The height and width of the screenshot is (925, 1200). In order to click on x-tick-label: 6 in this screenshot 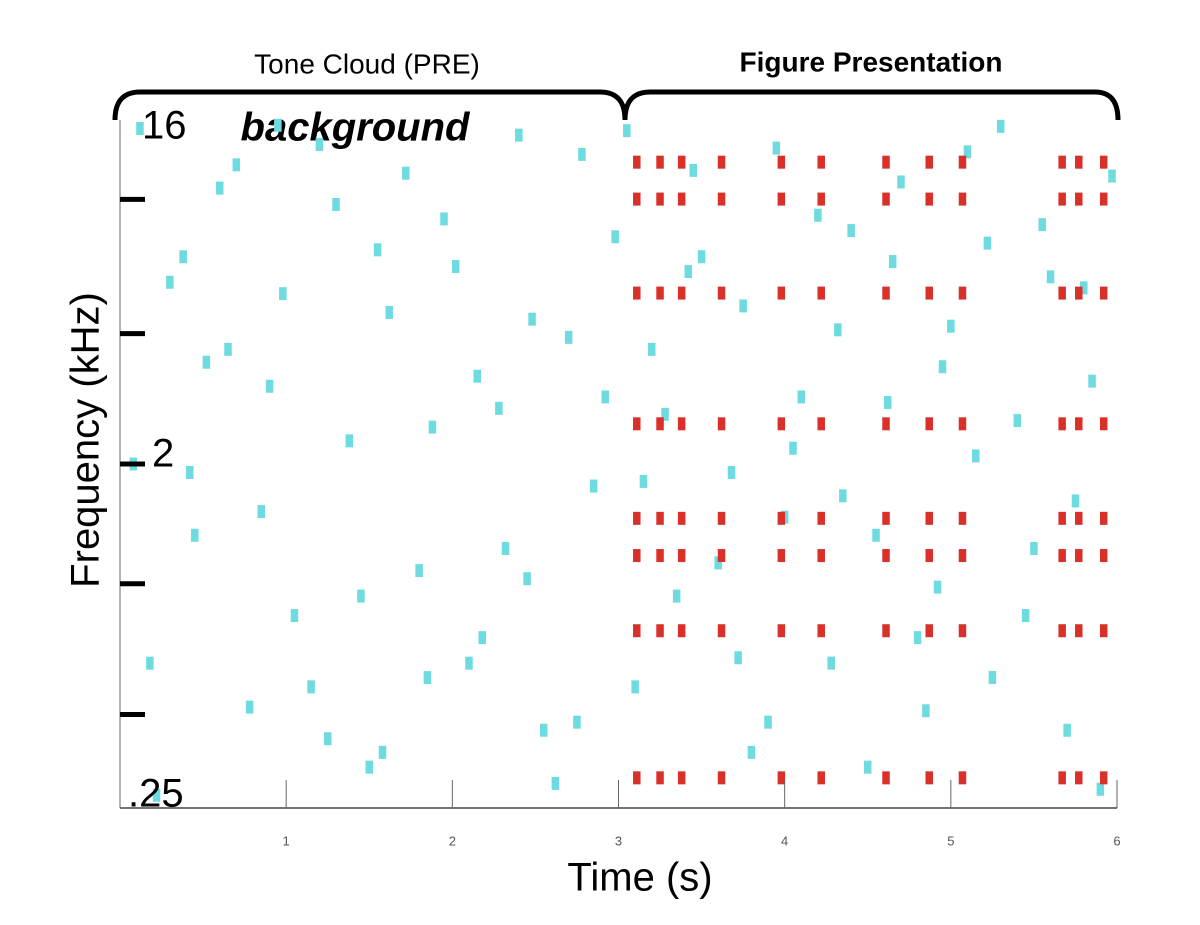, I will do `click(1116, 840)`.